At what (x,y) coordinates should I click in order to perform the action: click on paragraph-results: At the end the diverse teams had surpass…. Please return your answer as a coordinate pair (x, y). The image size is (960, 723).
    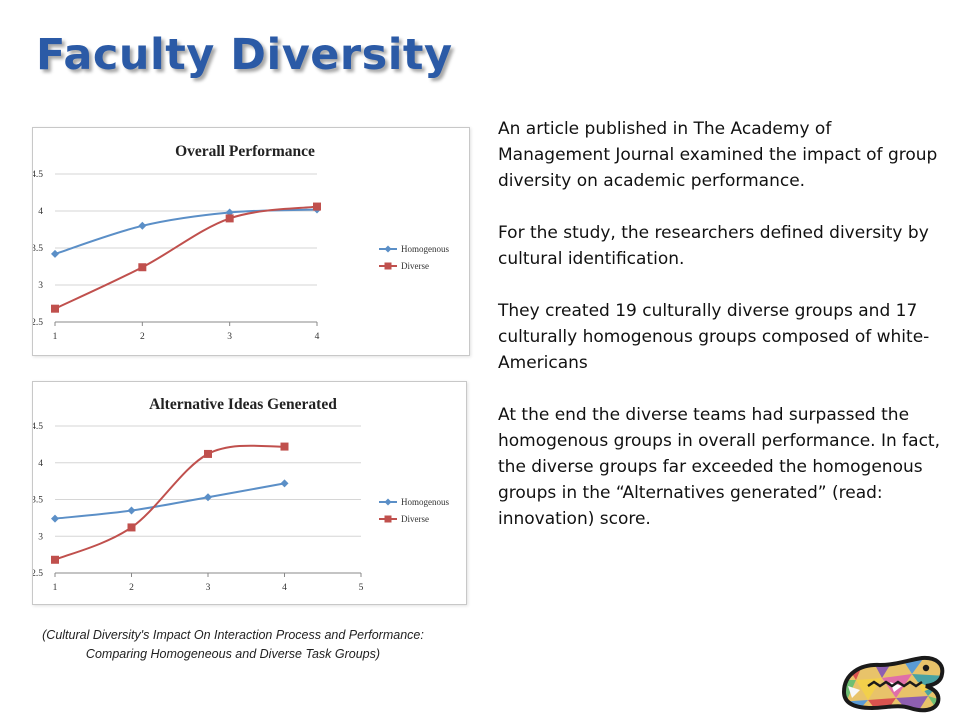
    Looking at the image, I should click on (719, 467).